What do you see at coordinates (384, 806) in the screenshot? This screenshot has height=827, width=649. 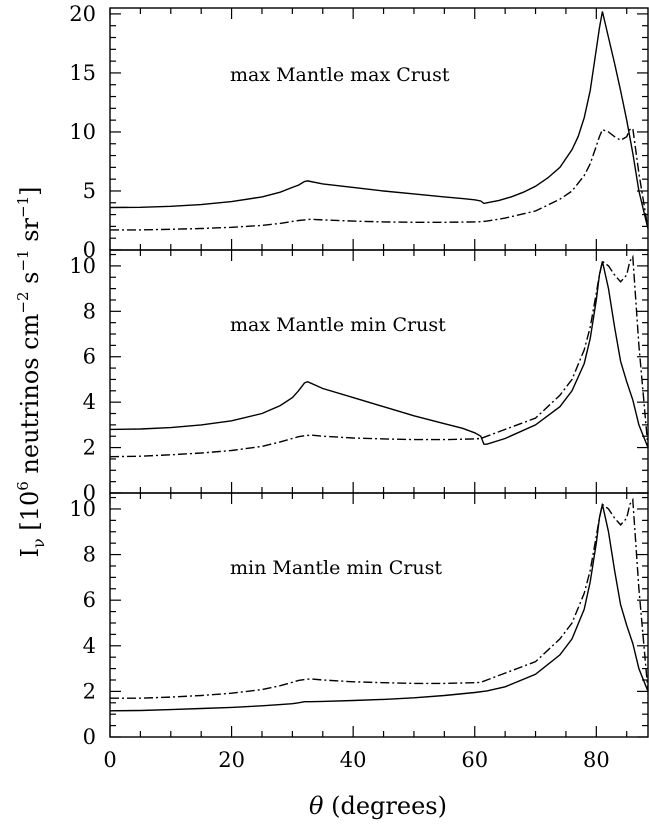 I see `x-axis-label-rest: (degrees)` at bounding box center [384, 806].